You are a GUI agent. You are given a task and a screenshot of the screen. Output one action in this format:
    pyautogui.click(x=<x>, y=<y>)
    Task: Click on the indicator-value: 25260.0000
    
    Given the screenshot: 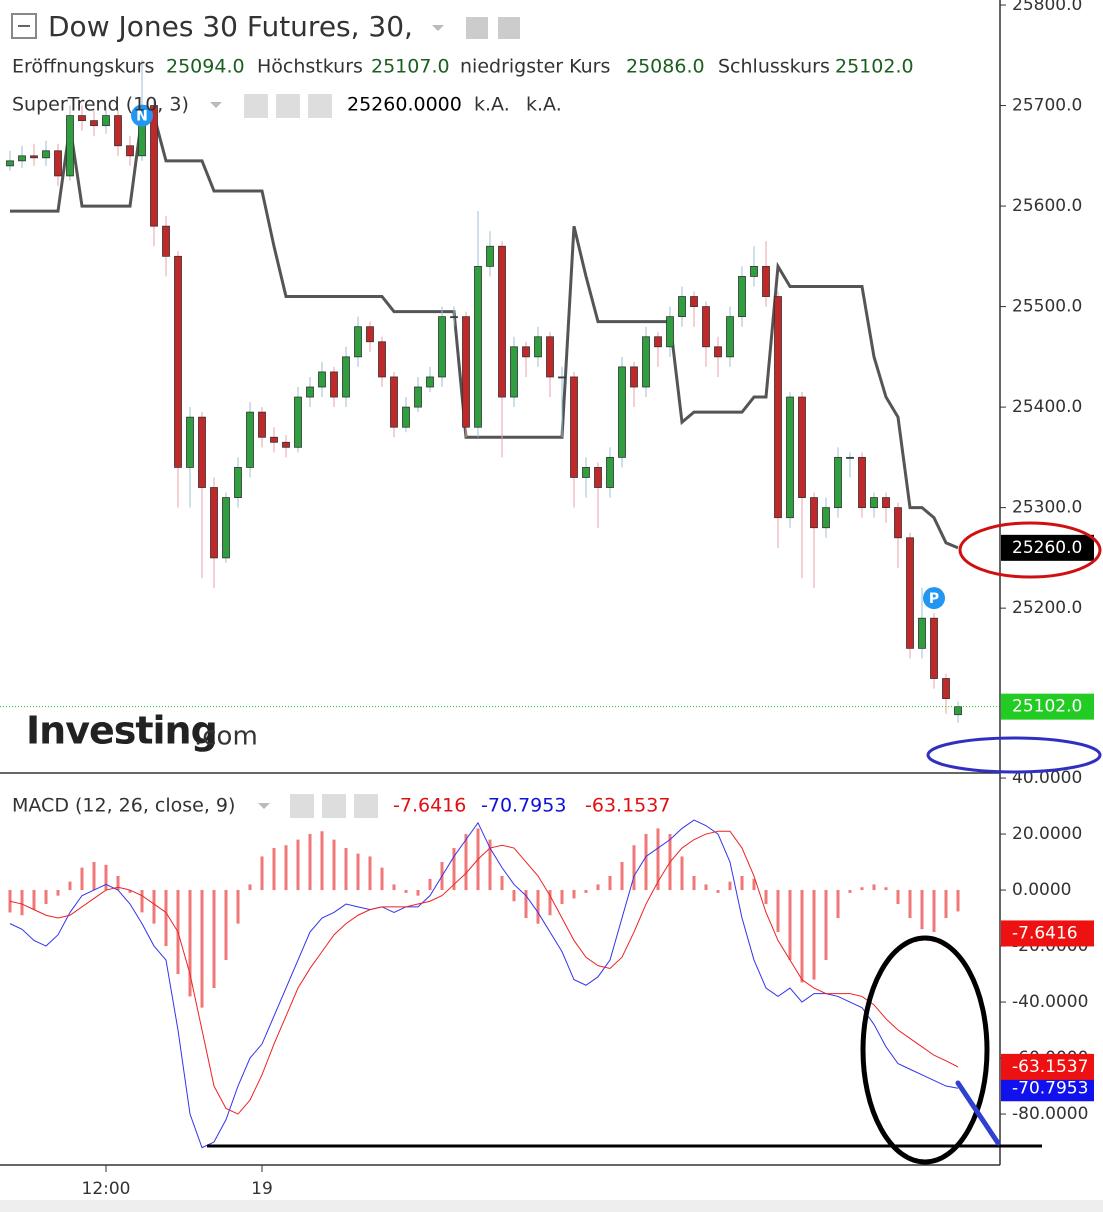 What is the action you would take?
    pyautogui.click(x=404, y=105)
    